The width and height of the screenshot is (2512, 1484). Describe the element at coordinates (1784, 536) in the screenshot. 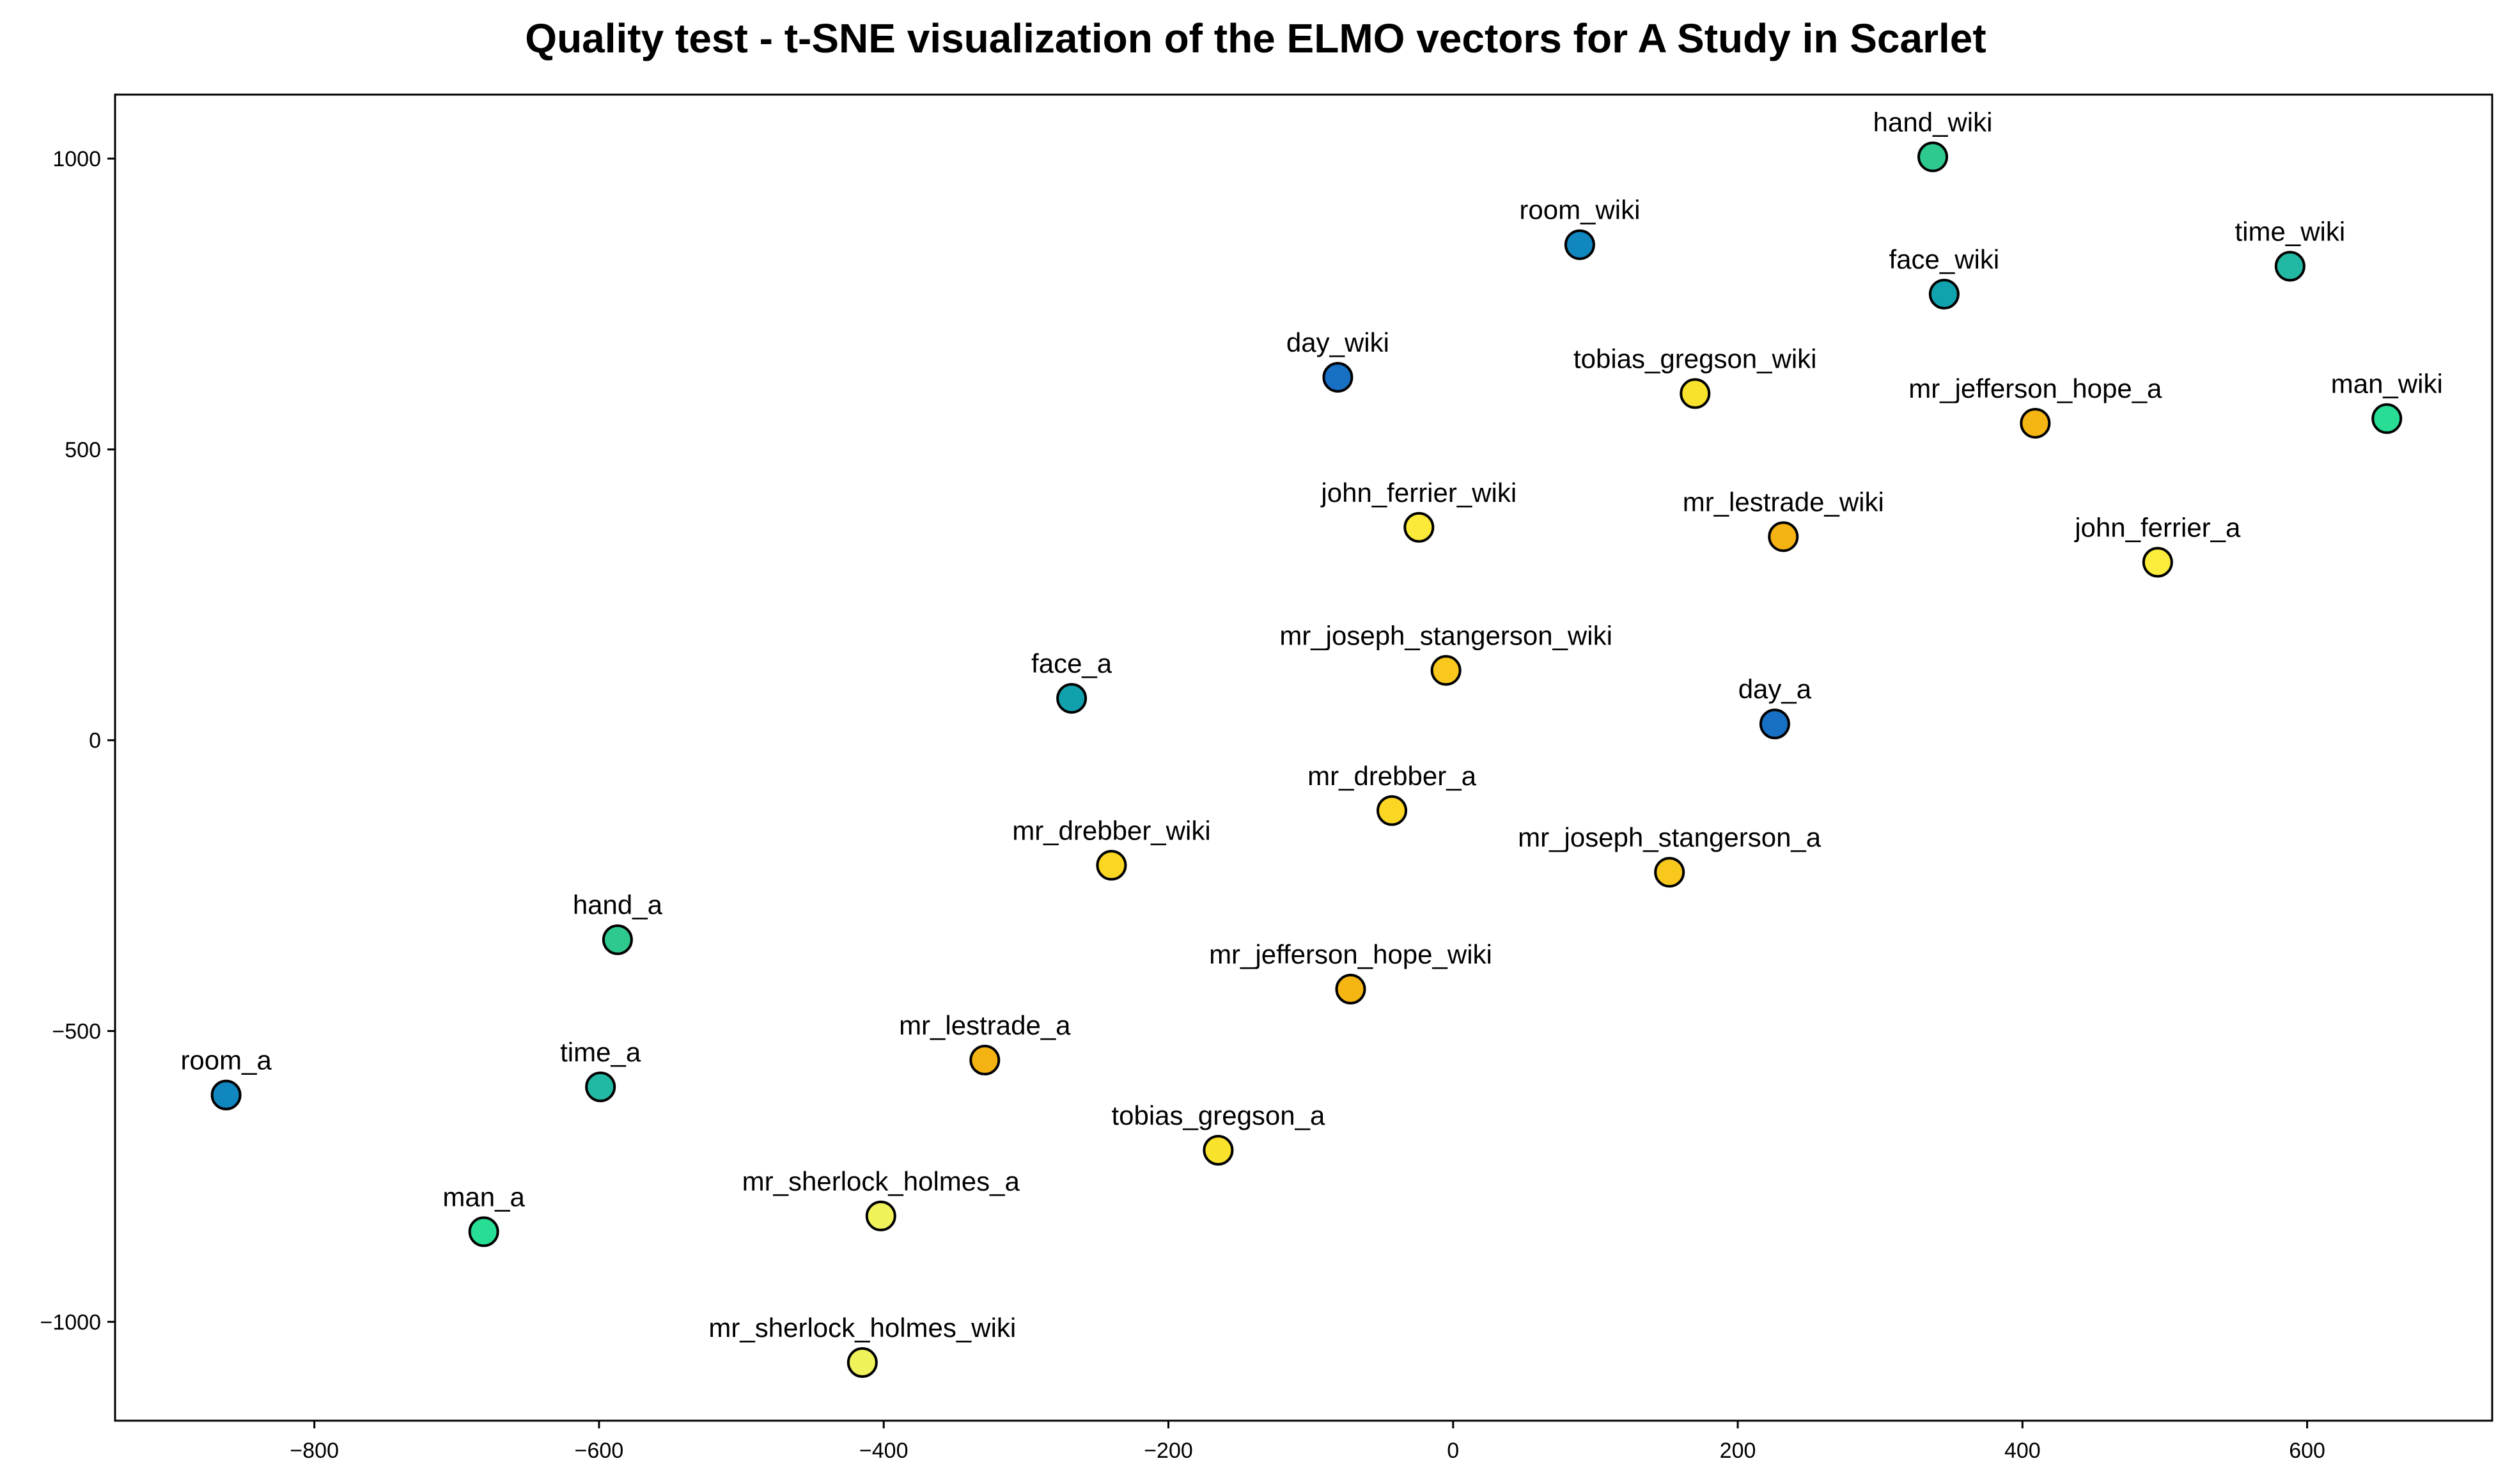

I see `scatter-point-mr-lestrade-wiki` at that location.